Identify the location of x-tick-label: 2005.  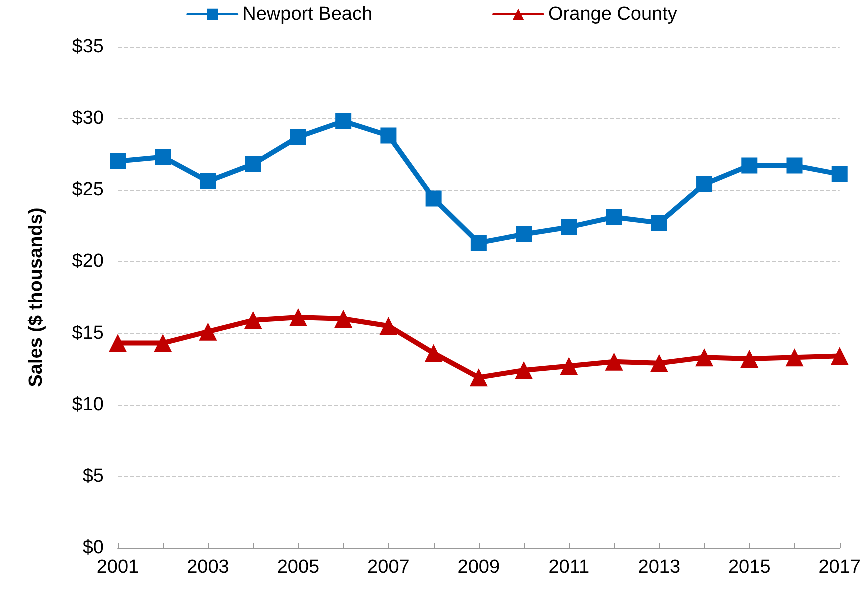
(298, 567).